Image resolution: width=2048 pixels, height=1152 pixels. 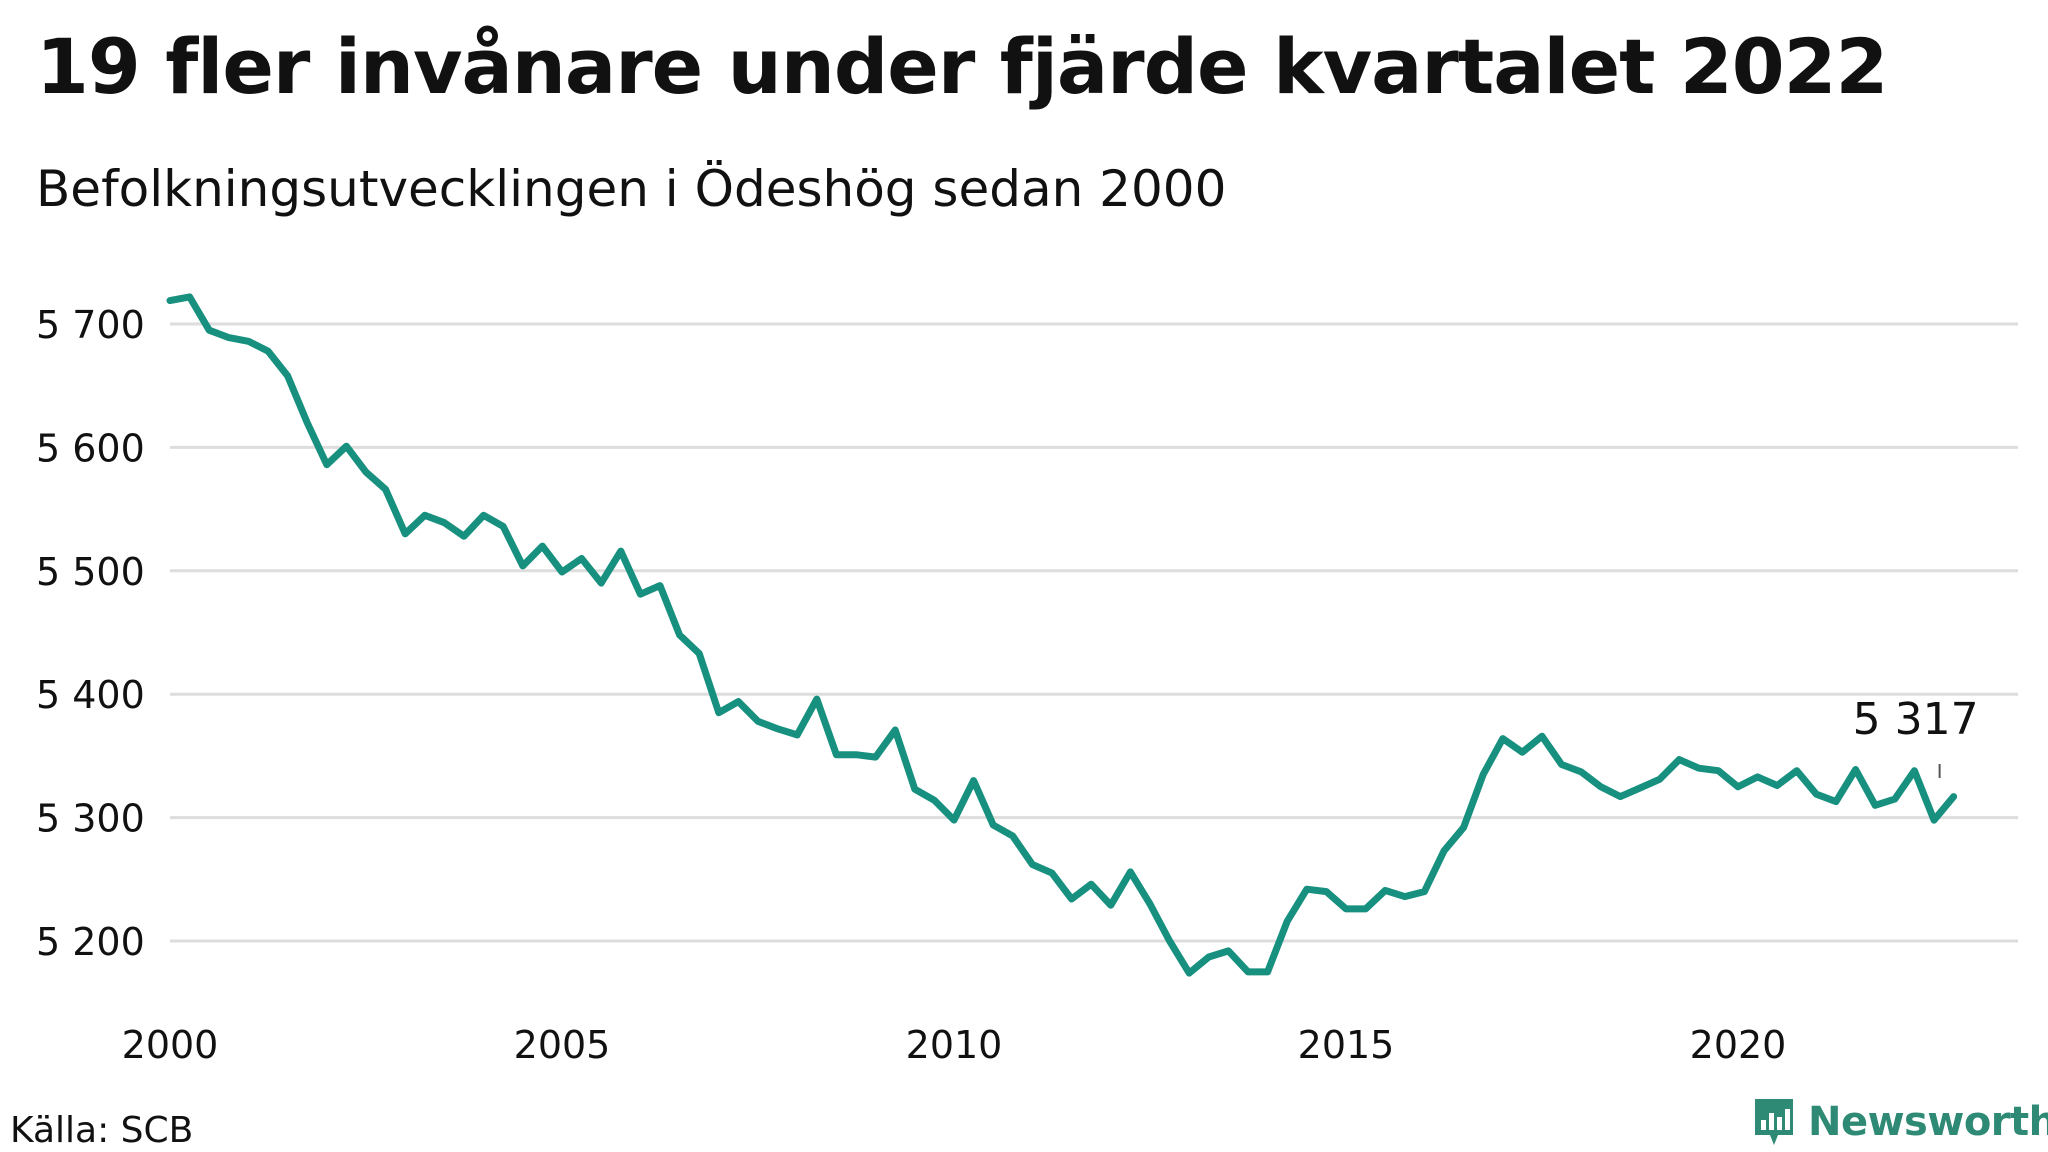 I want to click on x-tick-label: 2020, so click(x=1738, y=1045).